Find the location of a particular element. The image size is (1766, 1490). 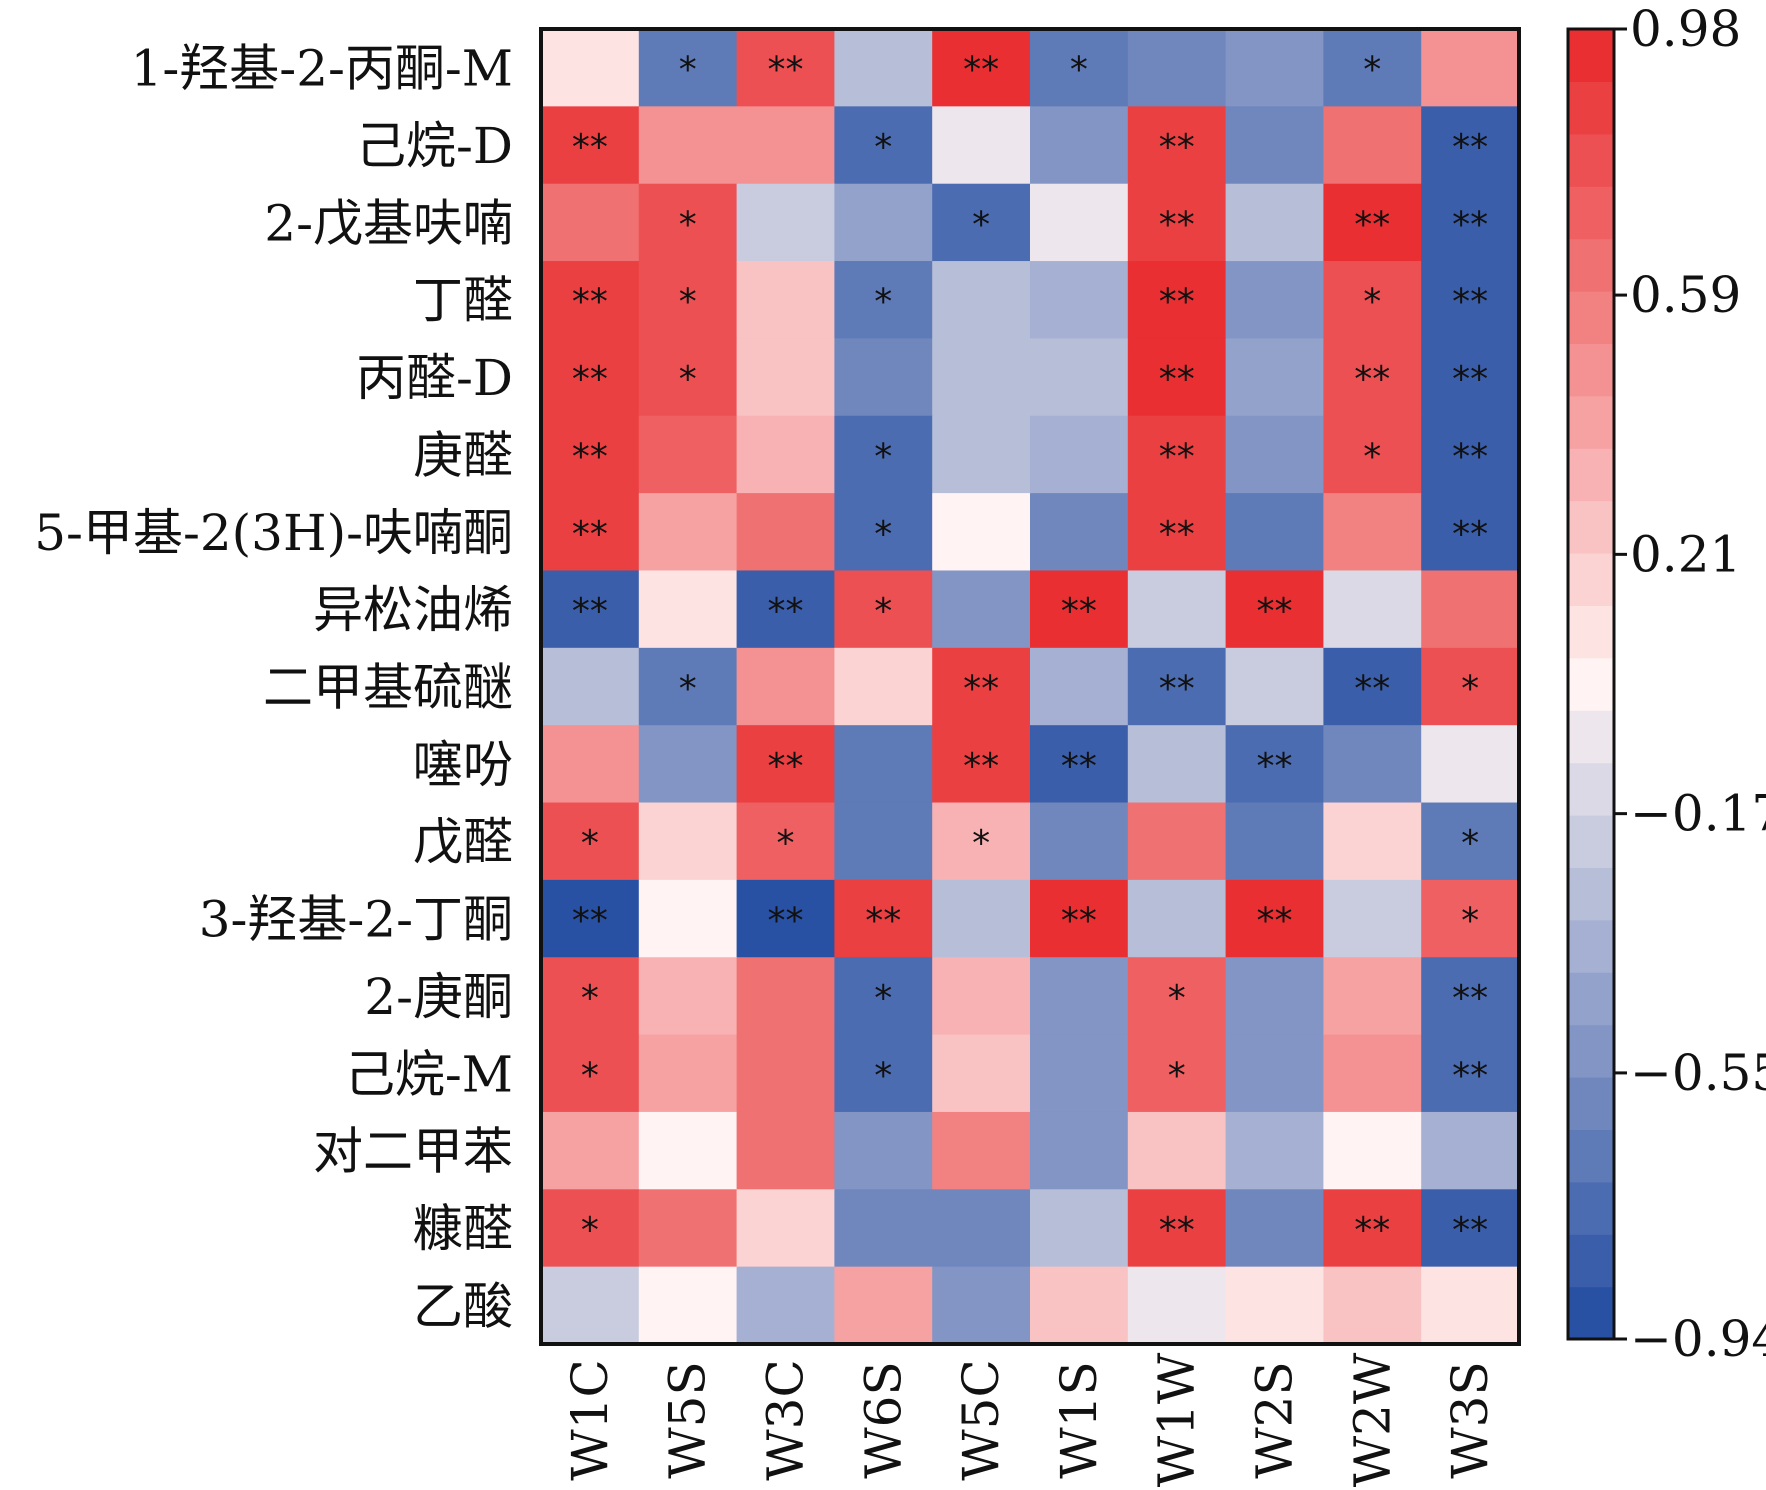

colorbar-tick-label: 0.59 is located at coordinates (1685, 295).